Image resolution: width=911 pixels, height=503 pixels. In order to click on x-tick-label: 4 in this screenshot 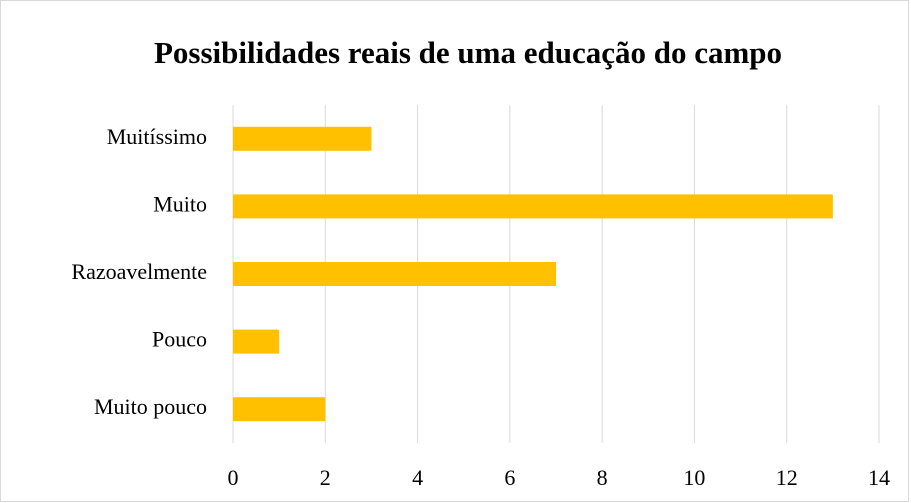, I will do `click(417, 477)`.